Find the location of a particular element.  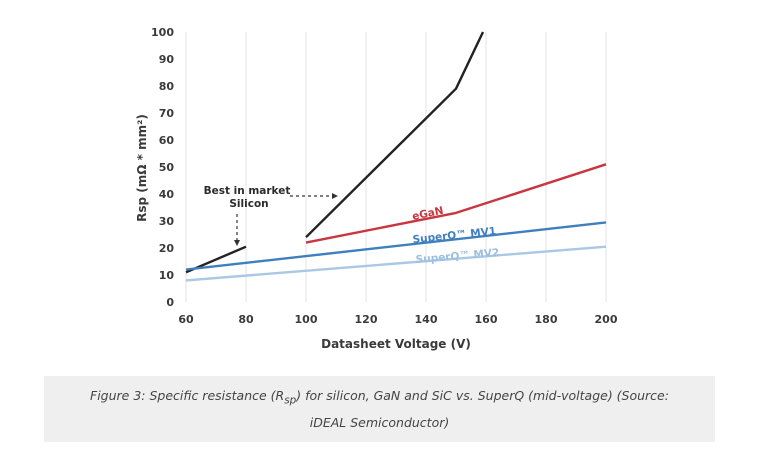

y-axis-title: Rsp (mΩ * mm²) is located at coordinates (142, 168).